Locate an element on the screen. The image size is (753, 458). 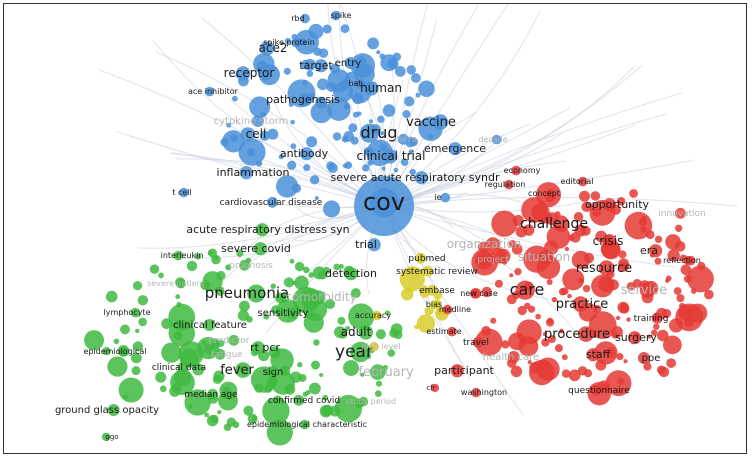
node-label-questionnaire: questionnaire is located at coordinates (599, 391).